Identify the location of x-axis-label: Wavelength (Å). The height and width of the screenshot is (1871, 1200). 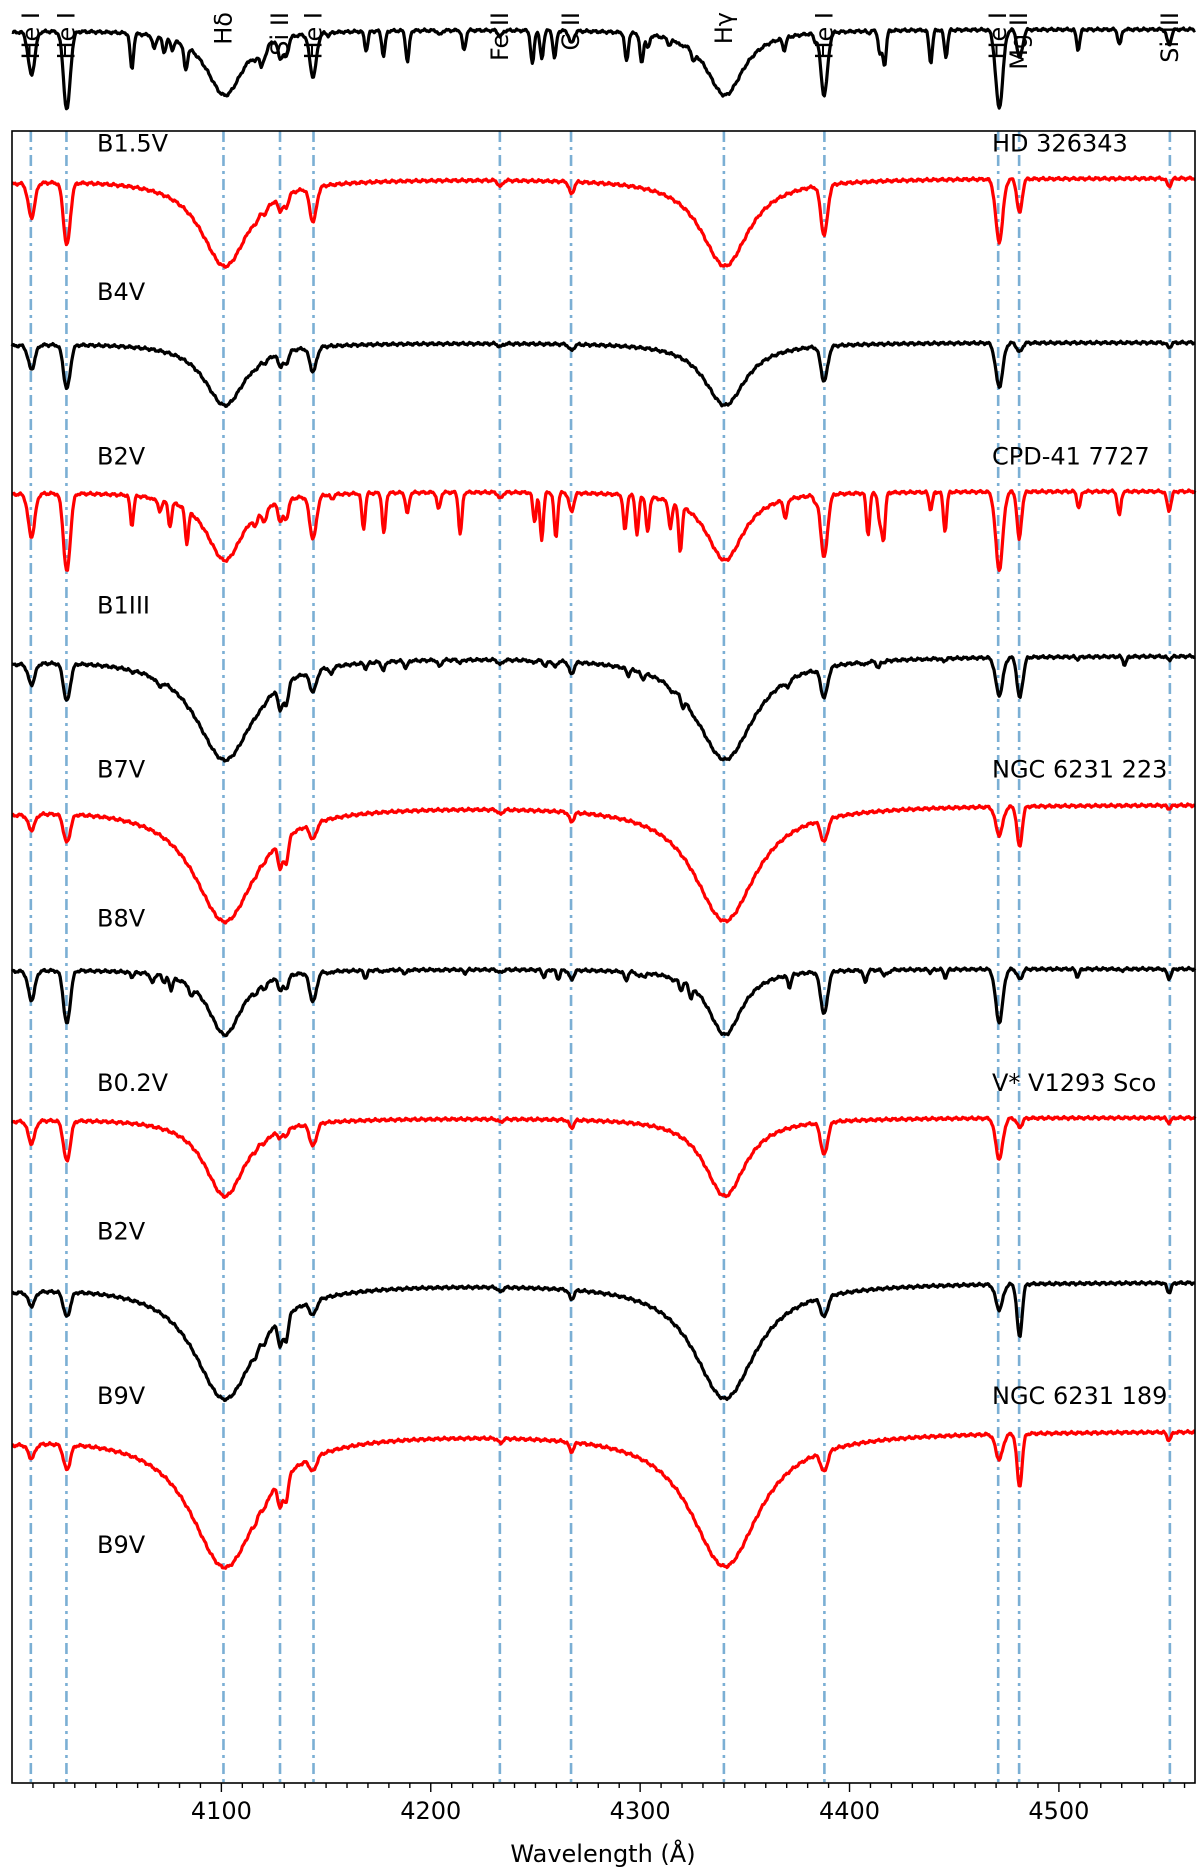
(602, 1853).